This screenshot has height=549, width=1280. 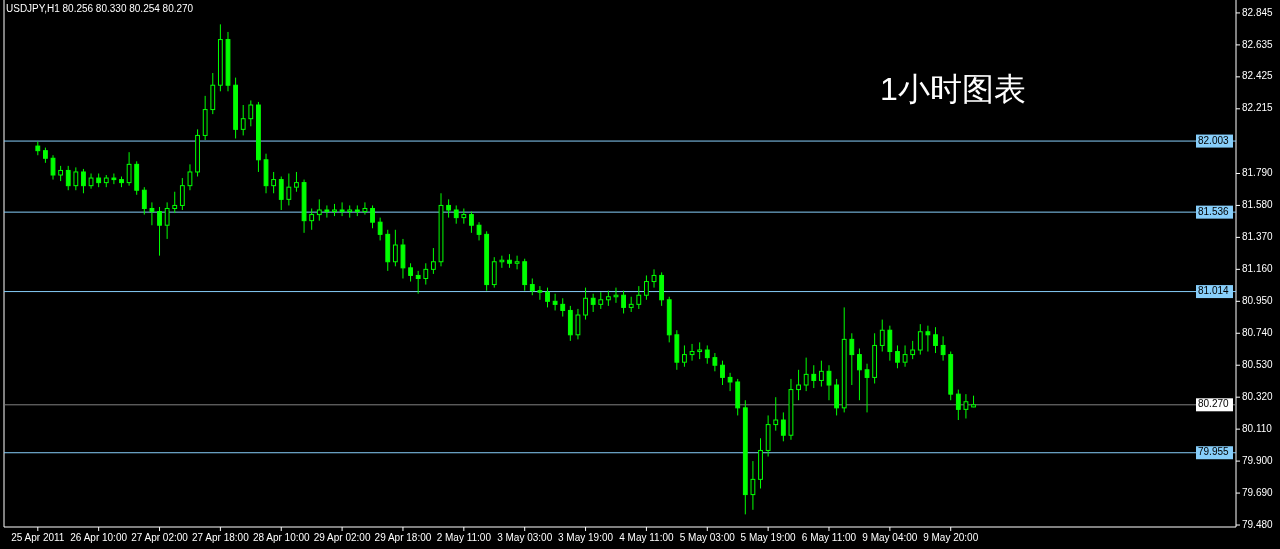 What do you see at coordinates (586, 537) in the screenshot?
I see `x-tick-label: 3 May 19:00` at bounding box center [586, 537].